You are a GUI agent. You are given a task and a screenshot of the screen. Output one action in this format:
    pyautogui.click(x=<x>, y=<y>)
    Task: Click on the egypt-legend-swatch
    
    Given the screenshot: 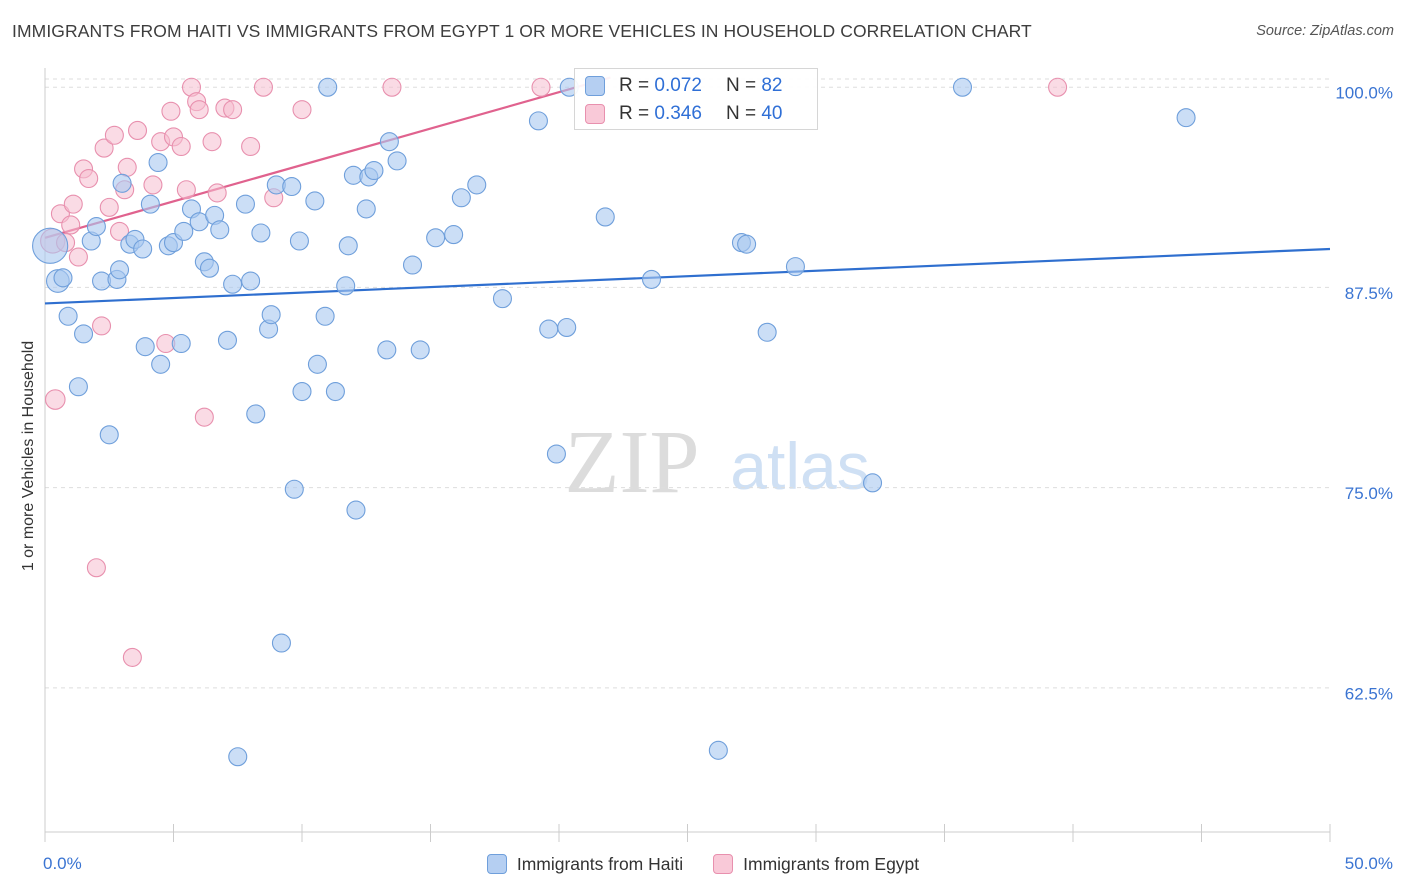 What is the action you would take?
    pyautogui.click(x=723, y=864)
    